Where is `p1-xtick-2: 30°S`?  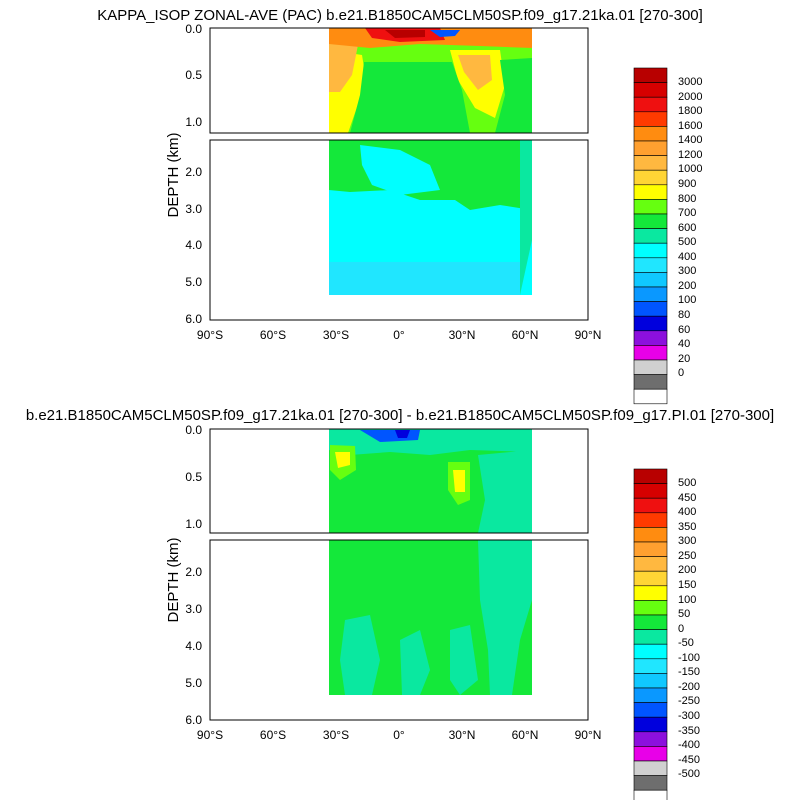
p1-xtick-2: 30°S is located at coordinates (336, 335).